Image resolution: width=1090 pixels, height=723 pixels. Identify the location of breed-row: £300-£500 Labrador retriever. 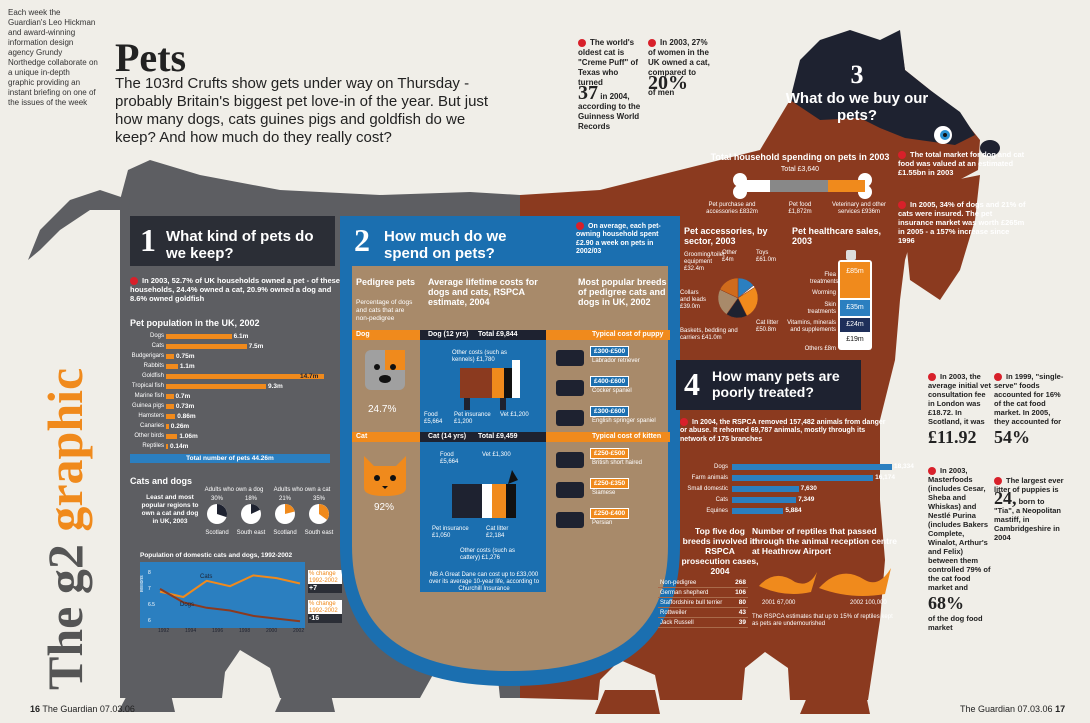
(614, 360).